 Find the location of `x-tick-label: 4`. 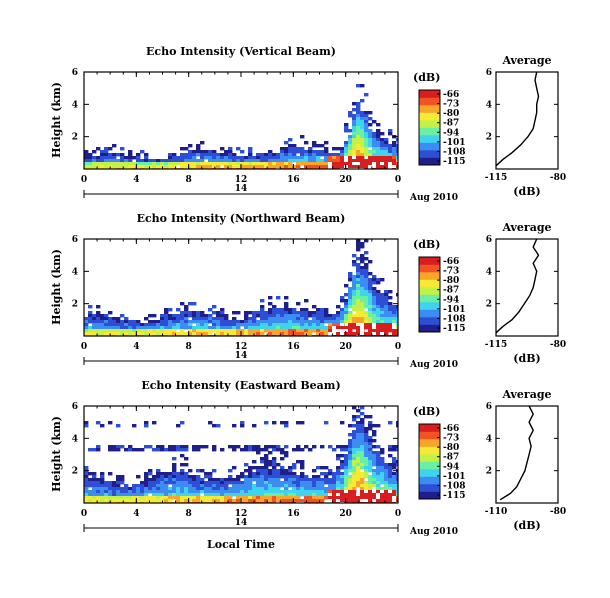

x-tick-label: 4 is located at coordinates (136, 347).